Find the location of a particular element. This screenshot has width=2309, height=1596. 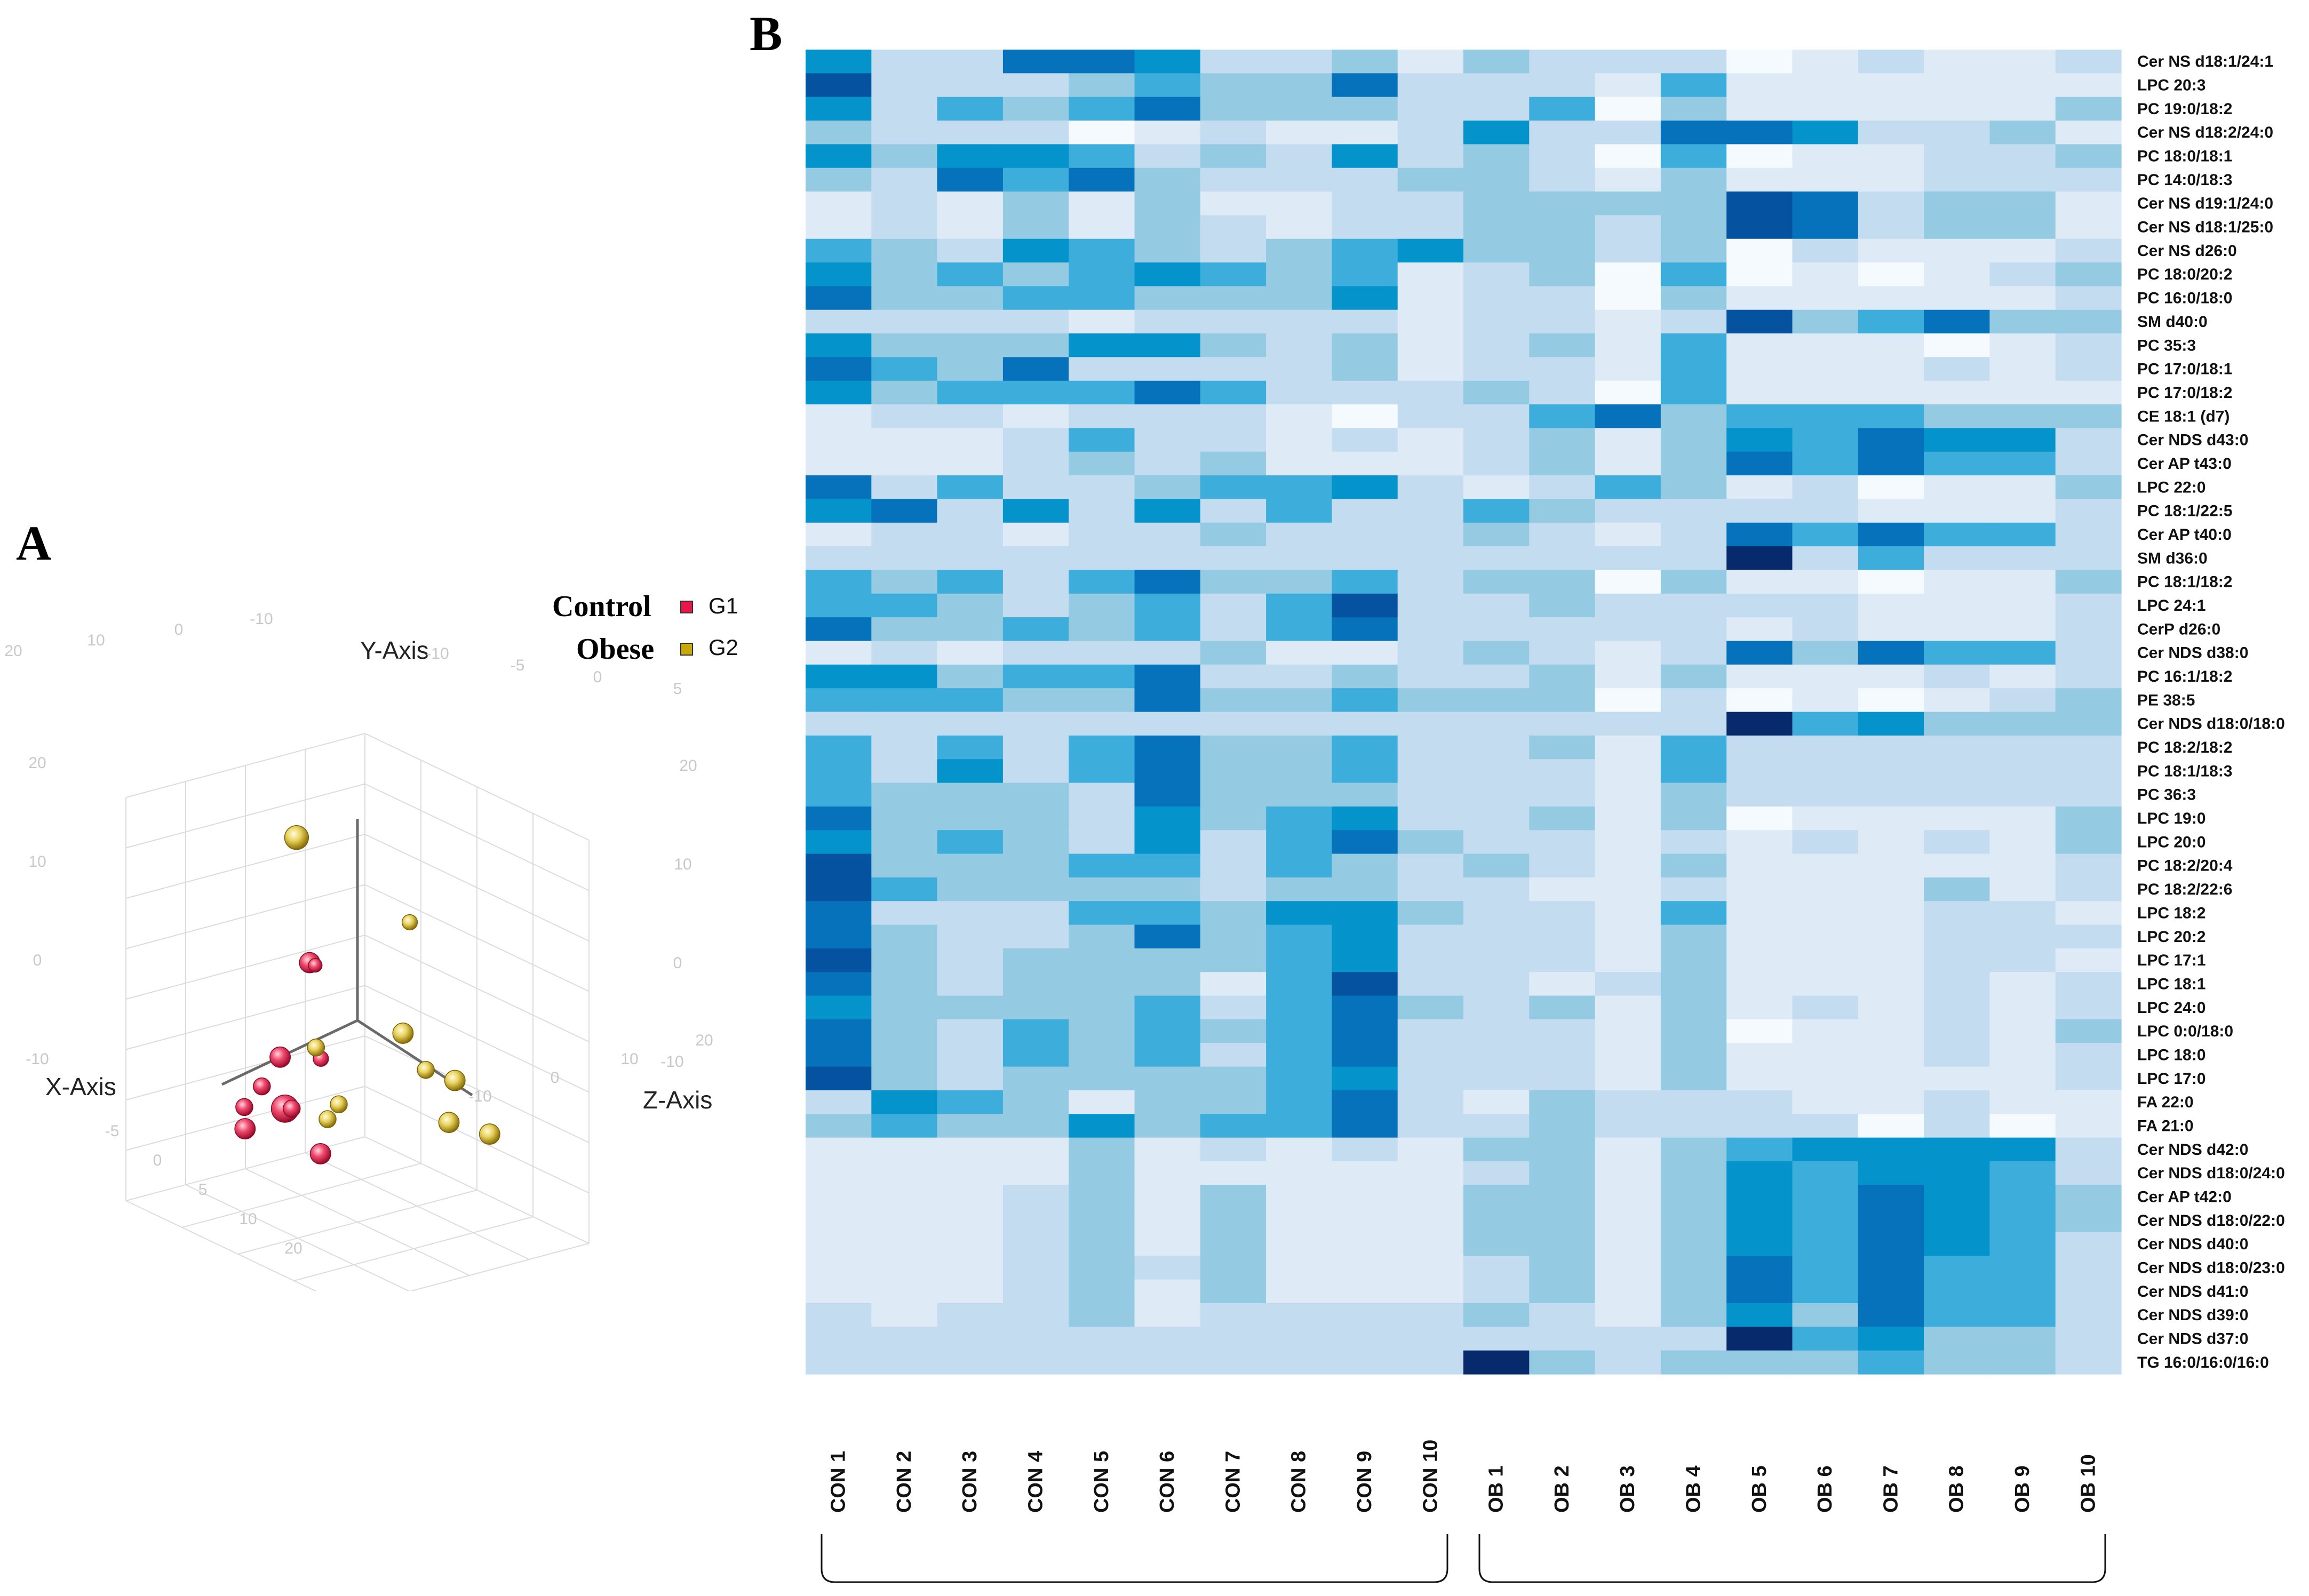

pca-tick-label: -10 is located at coordinates (37, 1059).